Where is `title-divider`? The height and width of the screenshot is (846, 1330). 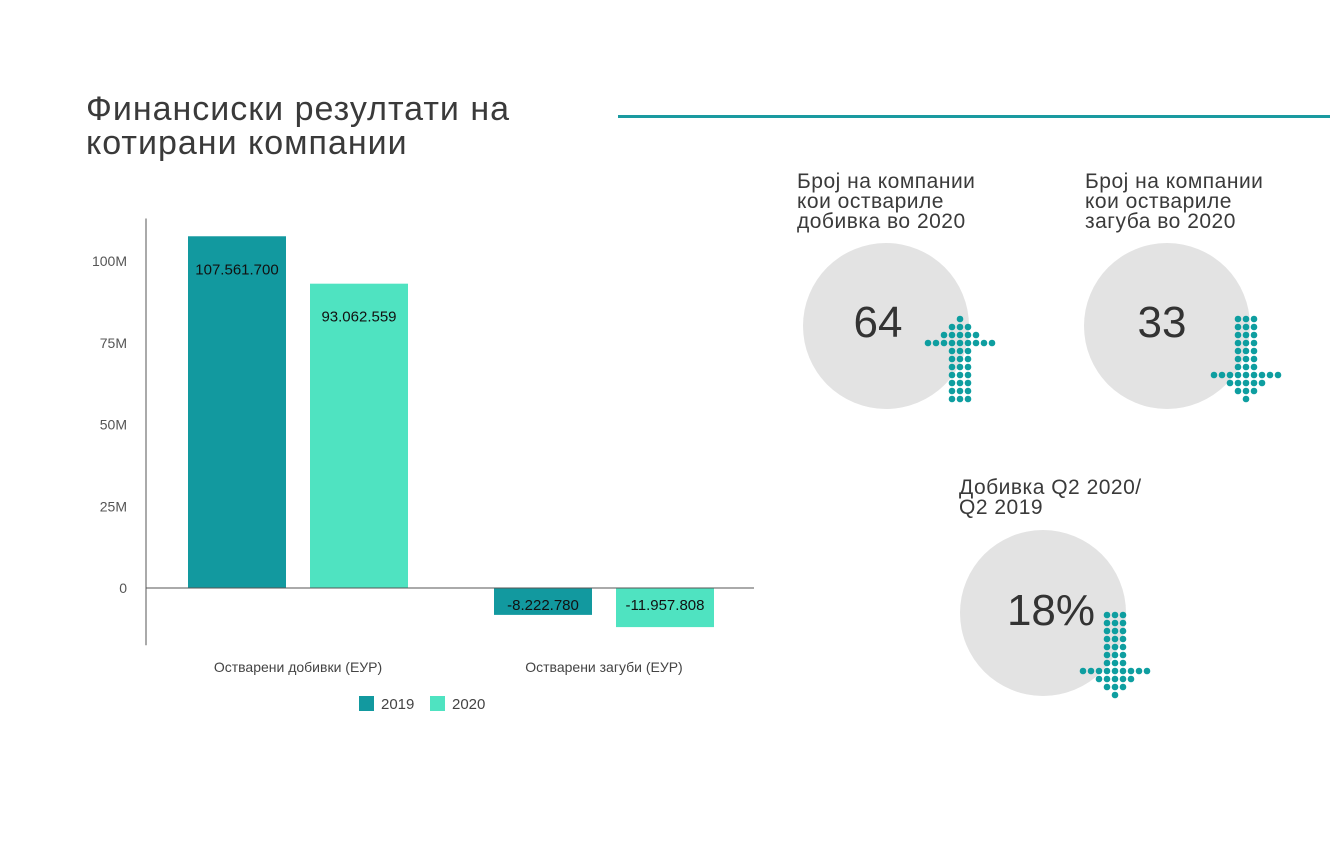
title-divider is located at coordinates (974, 116).